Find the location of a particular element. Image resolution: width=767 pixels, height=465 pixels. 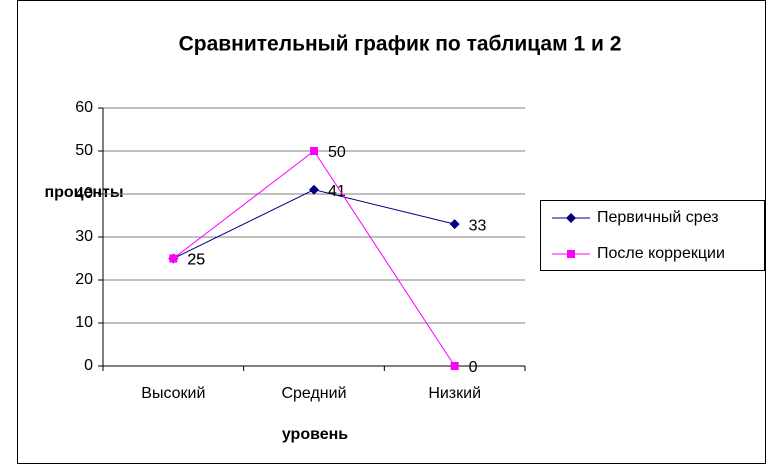

y-tick-label: 20 is located at coordinates (84, 279).